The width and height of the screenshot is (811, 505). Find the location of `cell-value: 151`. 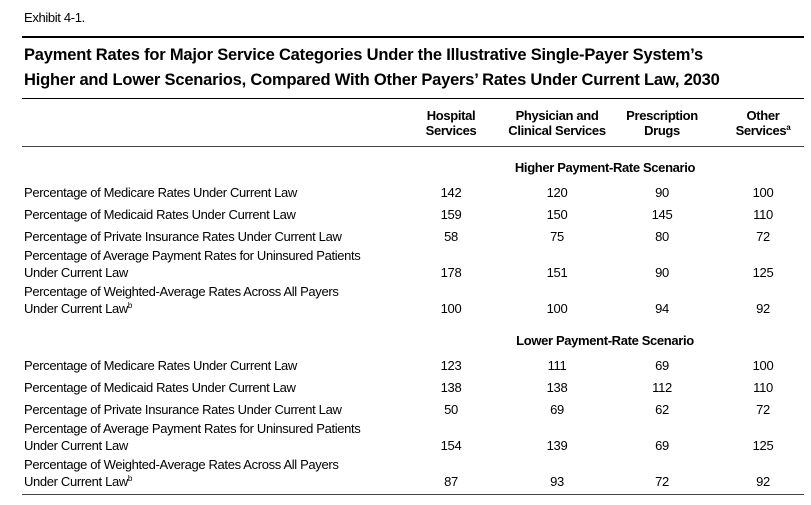

cell-value: 151 is located at coordinates (557, 272).